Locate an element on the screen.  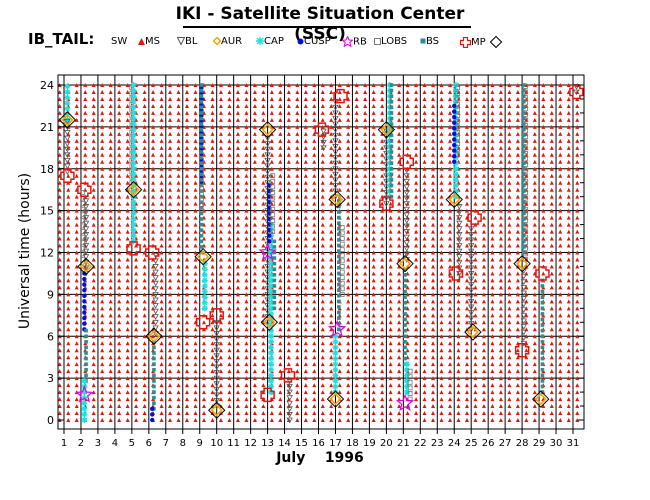
y-tick-label: 0 is located at coordinates (50, 420).